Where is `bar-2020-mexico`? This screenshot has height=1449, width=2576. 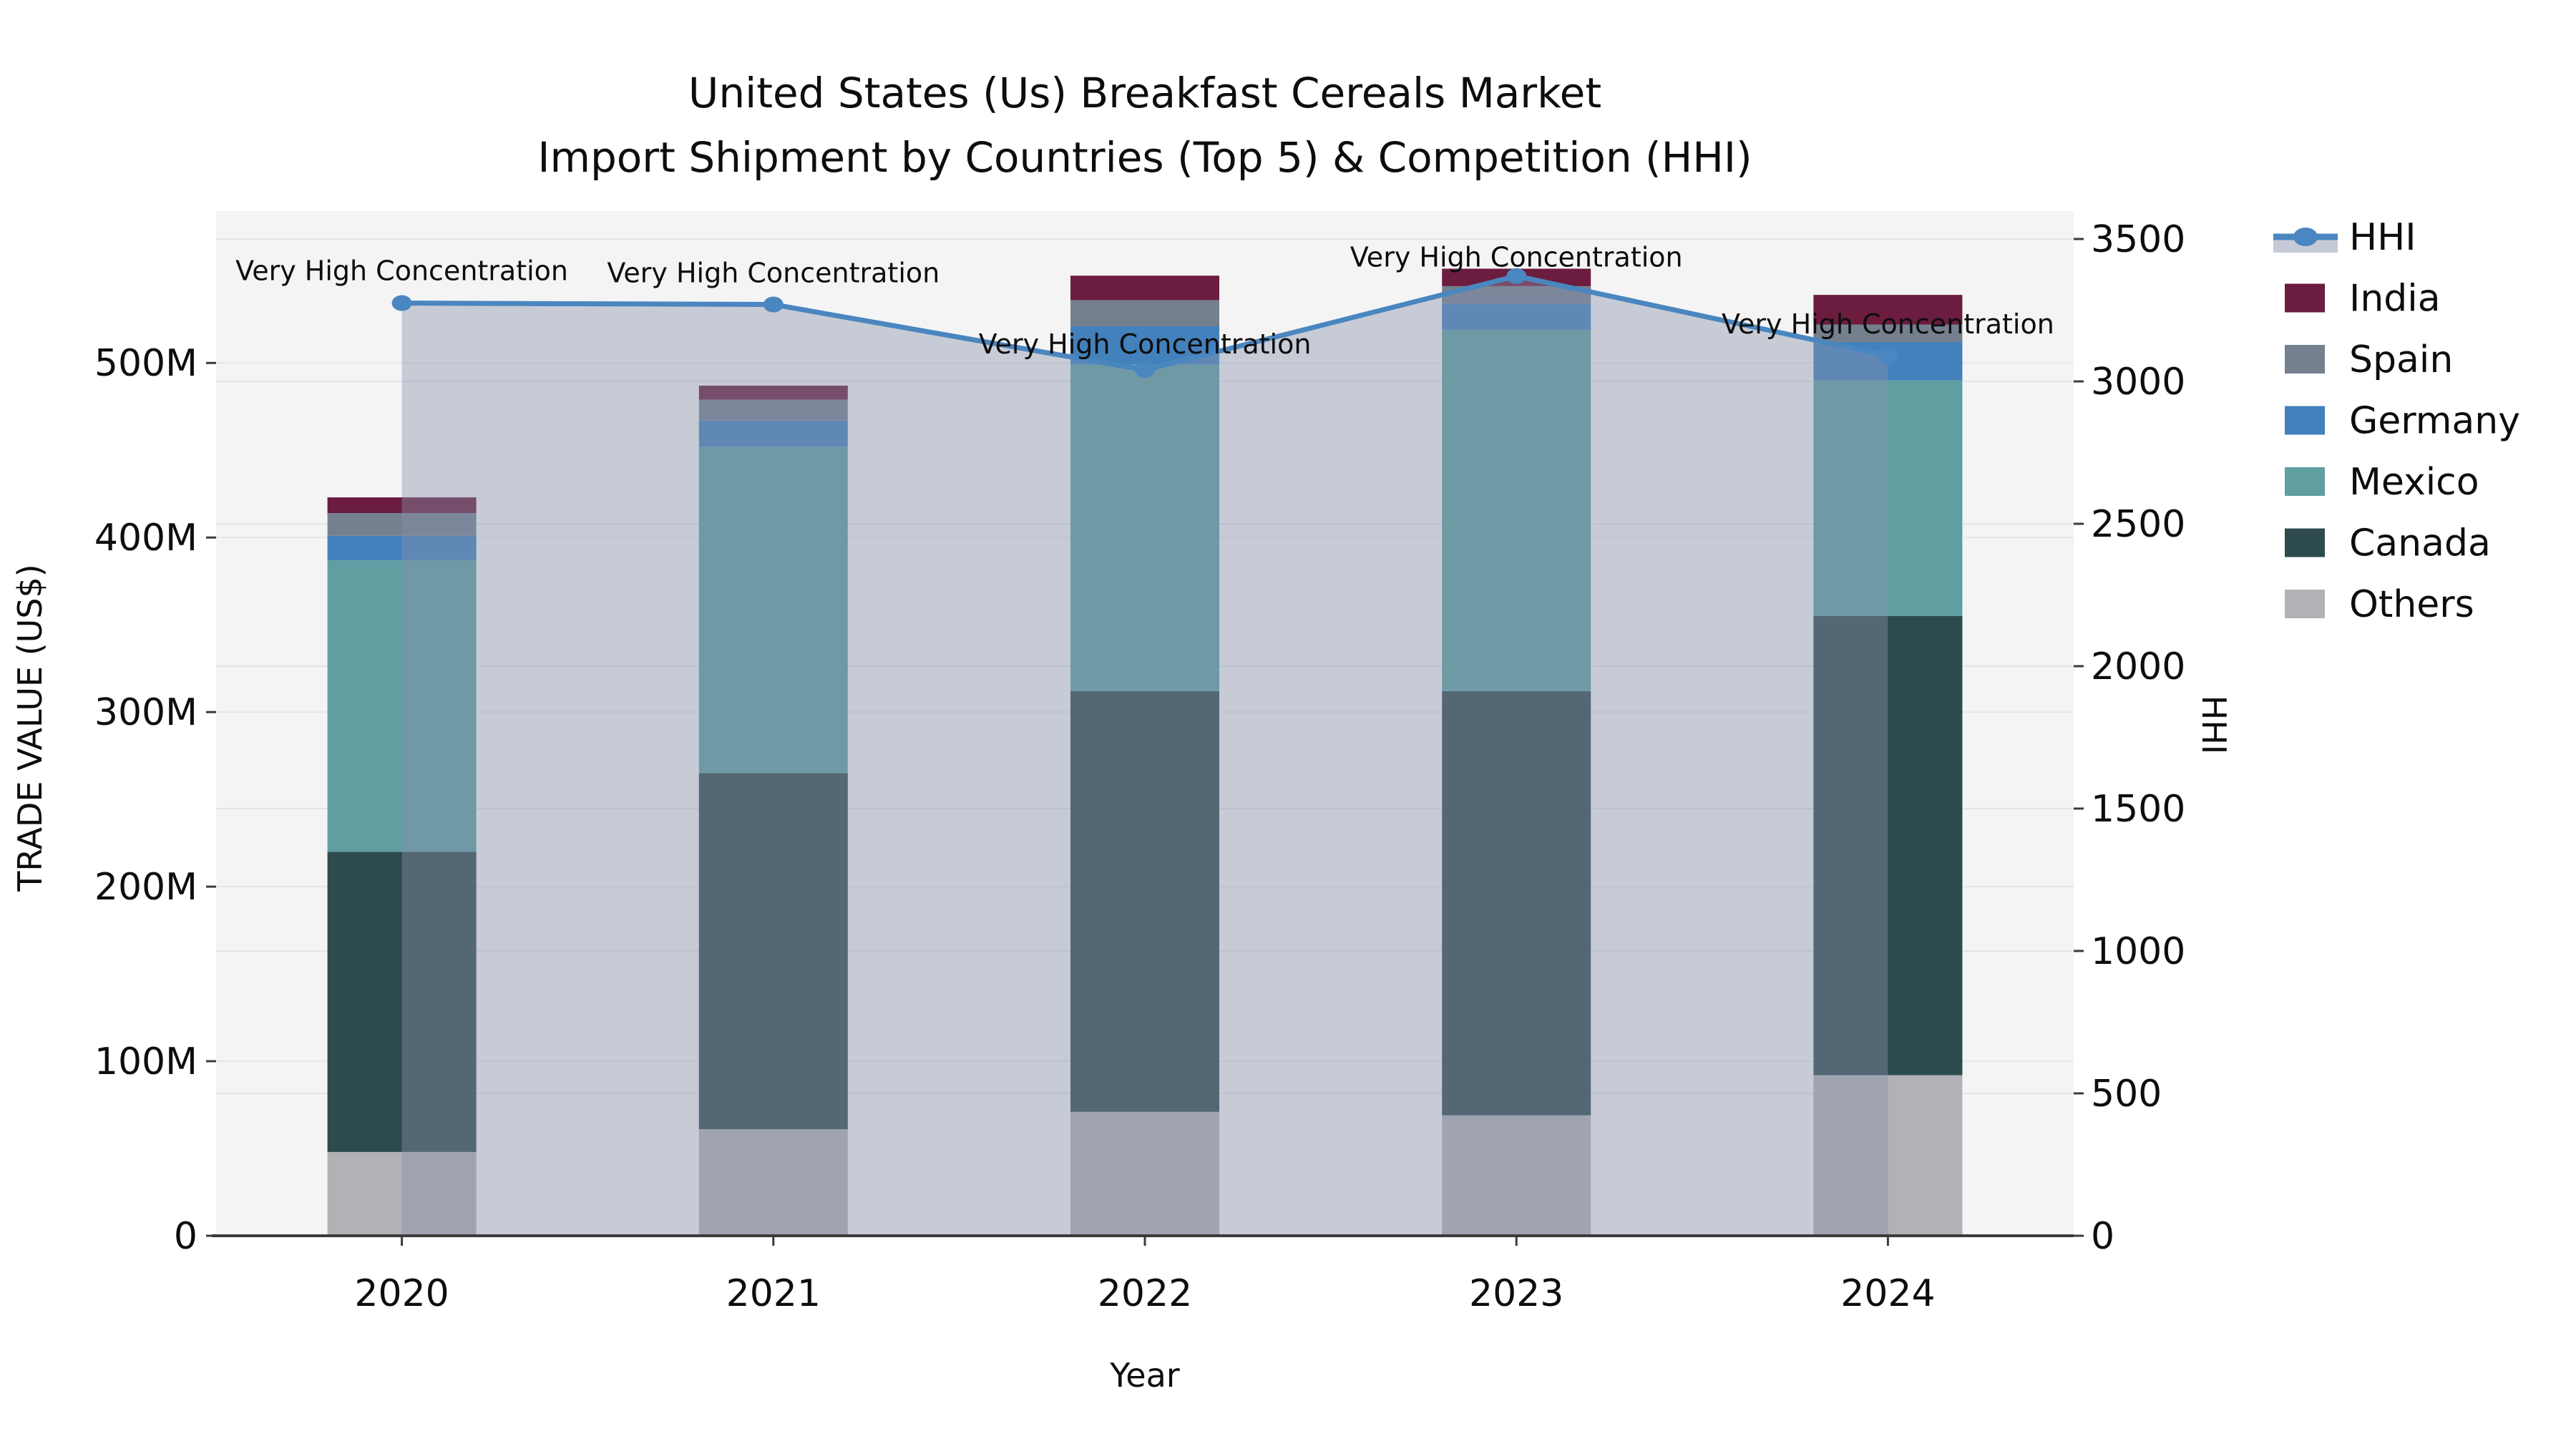 bar-2020-mexico is located at coordinates (402, 706).